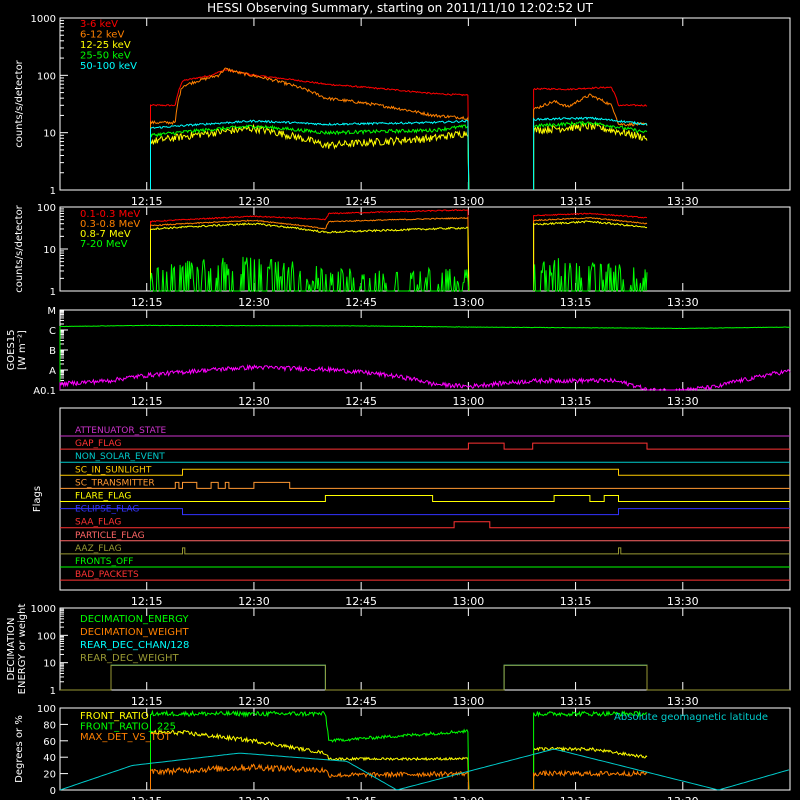 This screenshot has height=800, width=800. What do you see at coordinates (49, 725) in the screenshot?
I see `ratio-y-tick-label: 80` at bounding box center [49, 725].